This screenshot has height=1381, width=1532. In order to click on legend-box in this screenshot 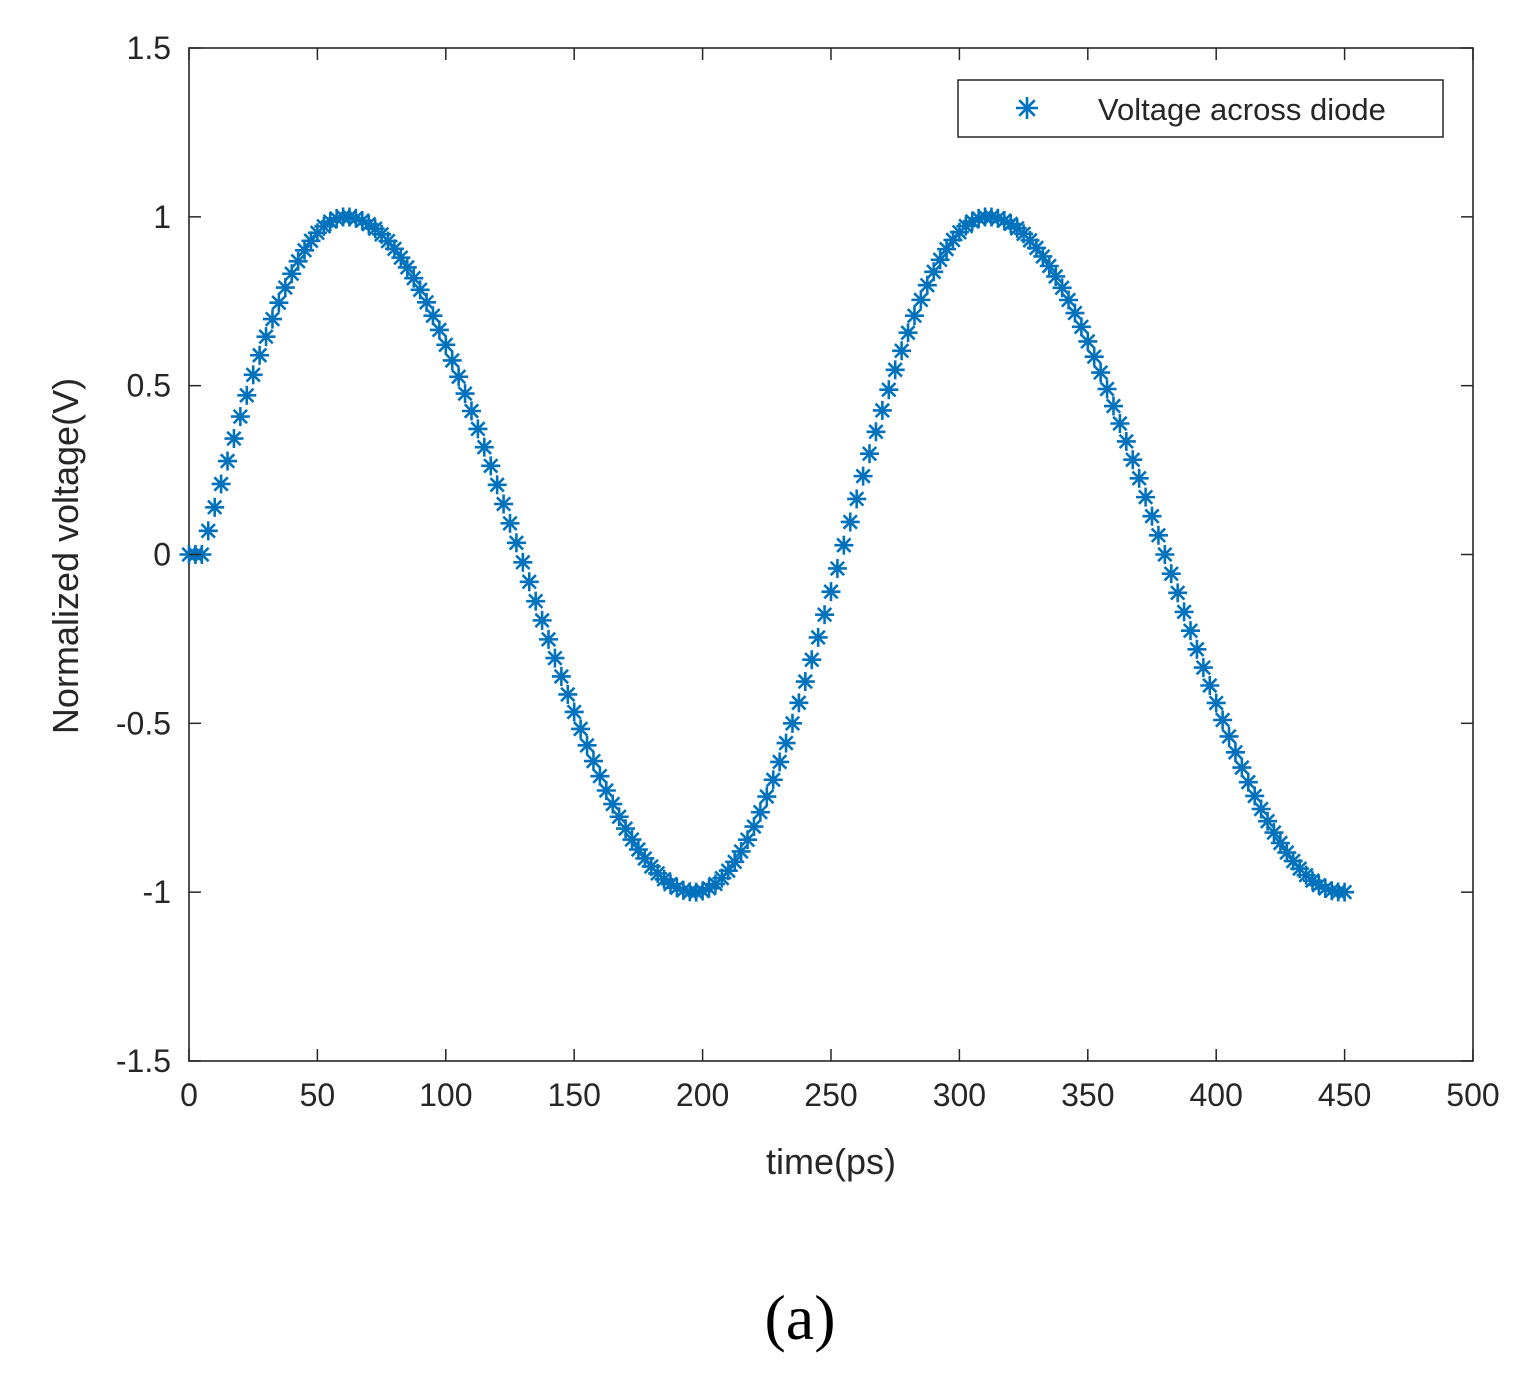, I will do `click(1200, 108)`.